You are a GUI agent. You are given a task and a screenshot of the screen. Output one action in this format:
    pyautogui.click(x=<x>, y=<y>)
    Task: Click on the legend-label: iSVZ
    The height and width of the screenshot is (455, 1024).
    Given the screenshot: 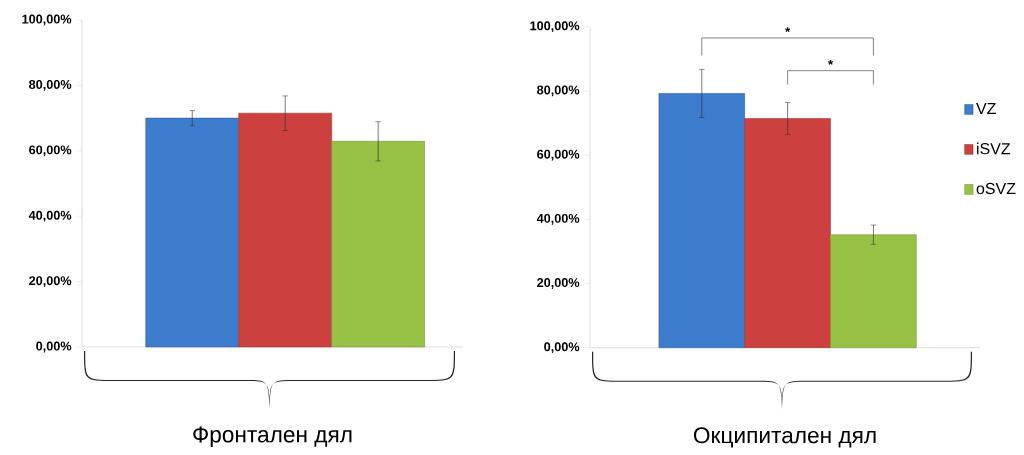 What is the action you would take?
    pyautogui.click(x=994, y=148)
    